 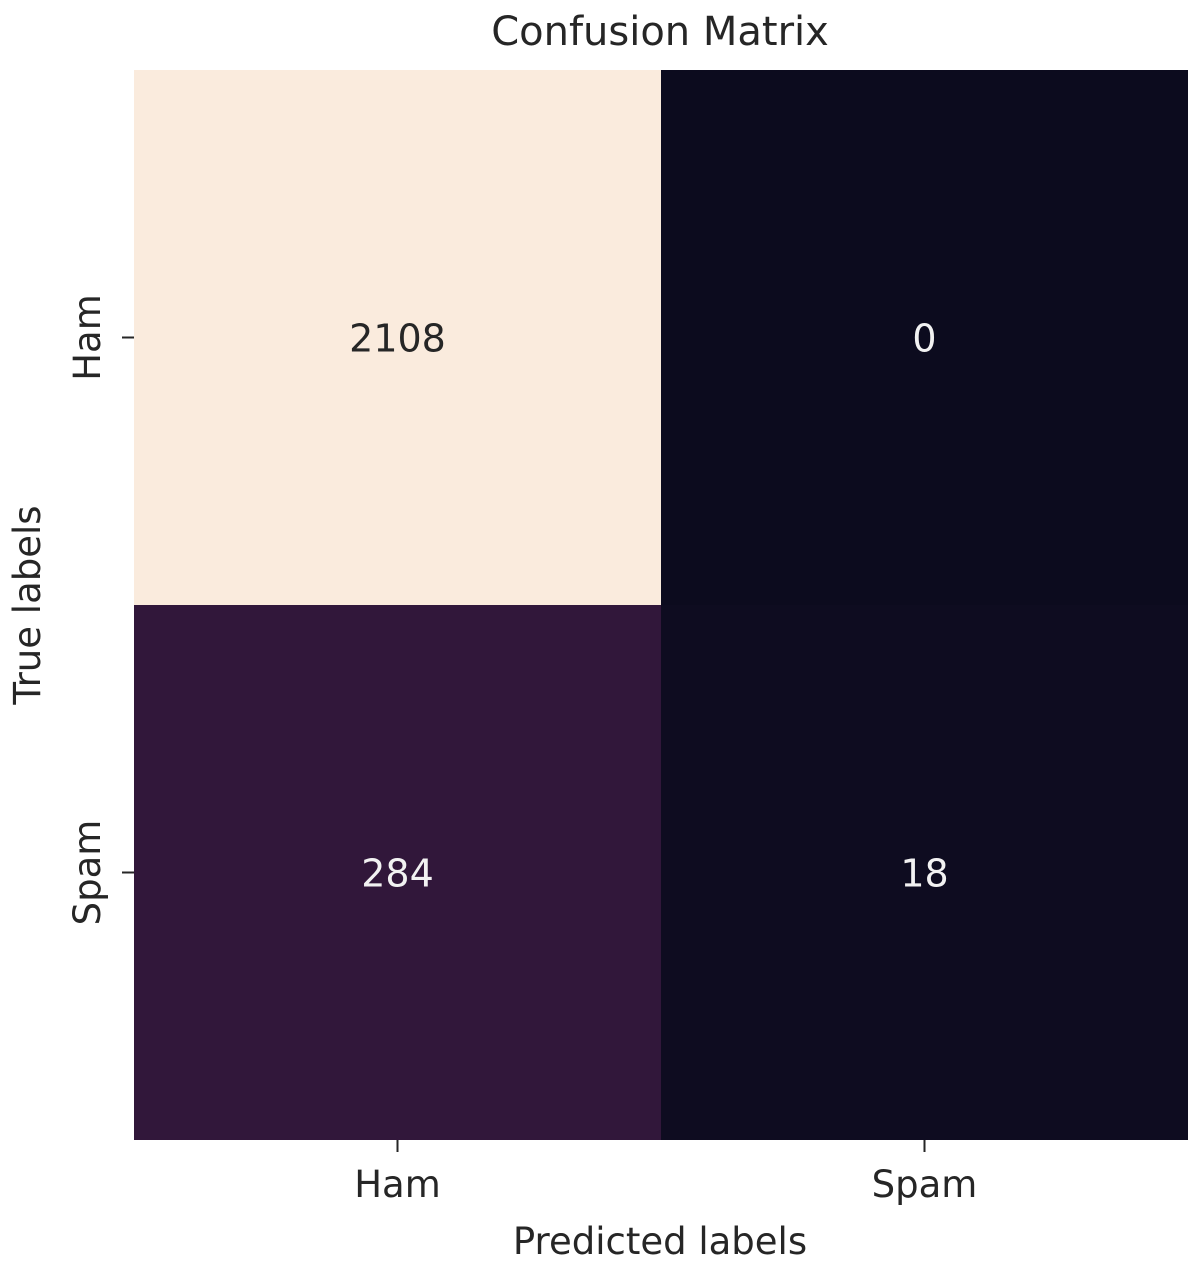 I want to click on cell-value-spam-ham: 284, so click(x=397, y=874).